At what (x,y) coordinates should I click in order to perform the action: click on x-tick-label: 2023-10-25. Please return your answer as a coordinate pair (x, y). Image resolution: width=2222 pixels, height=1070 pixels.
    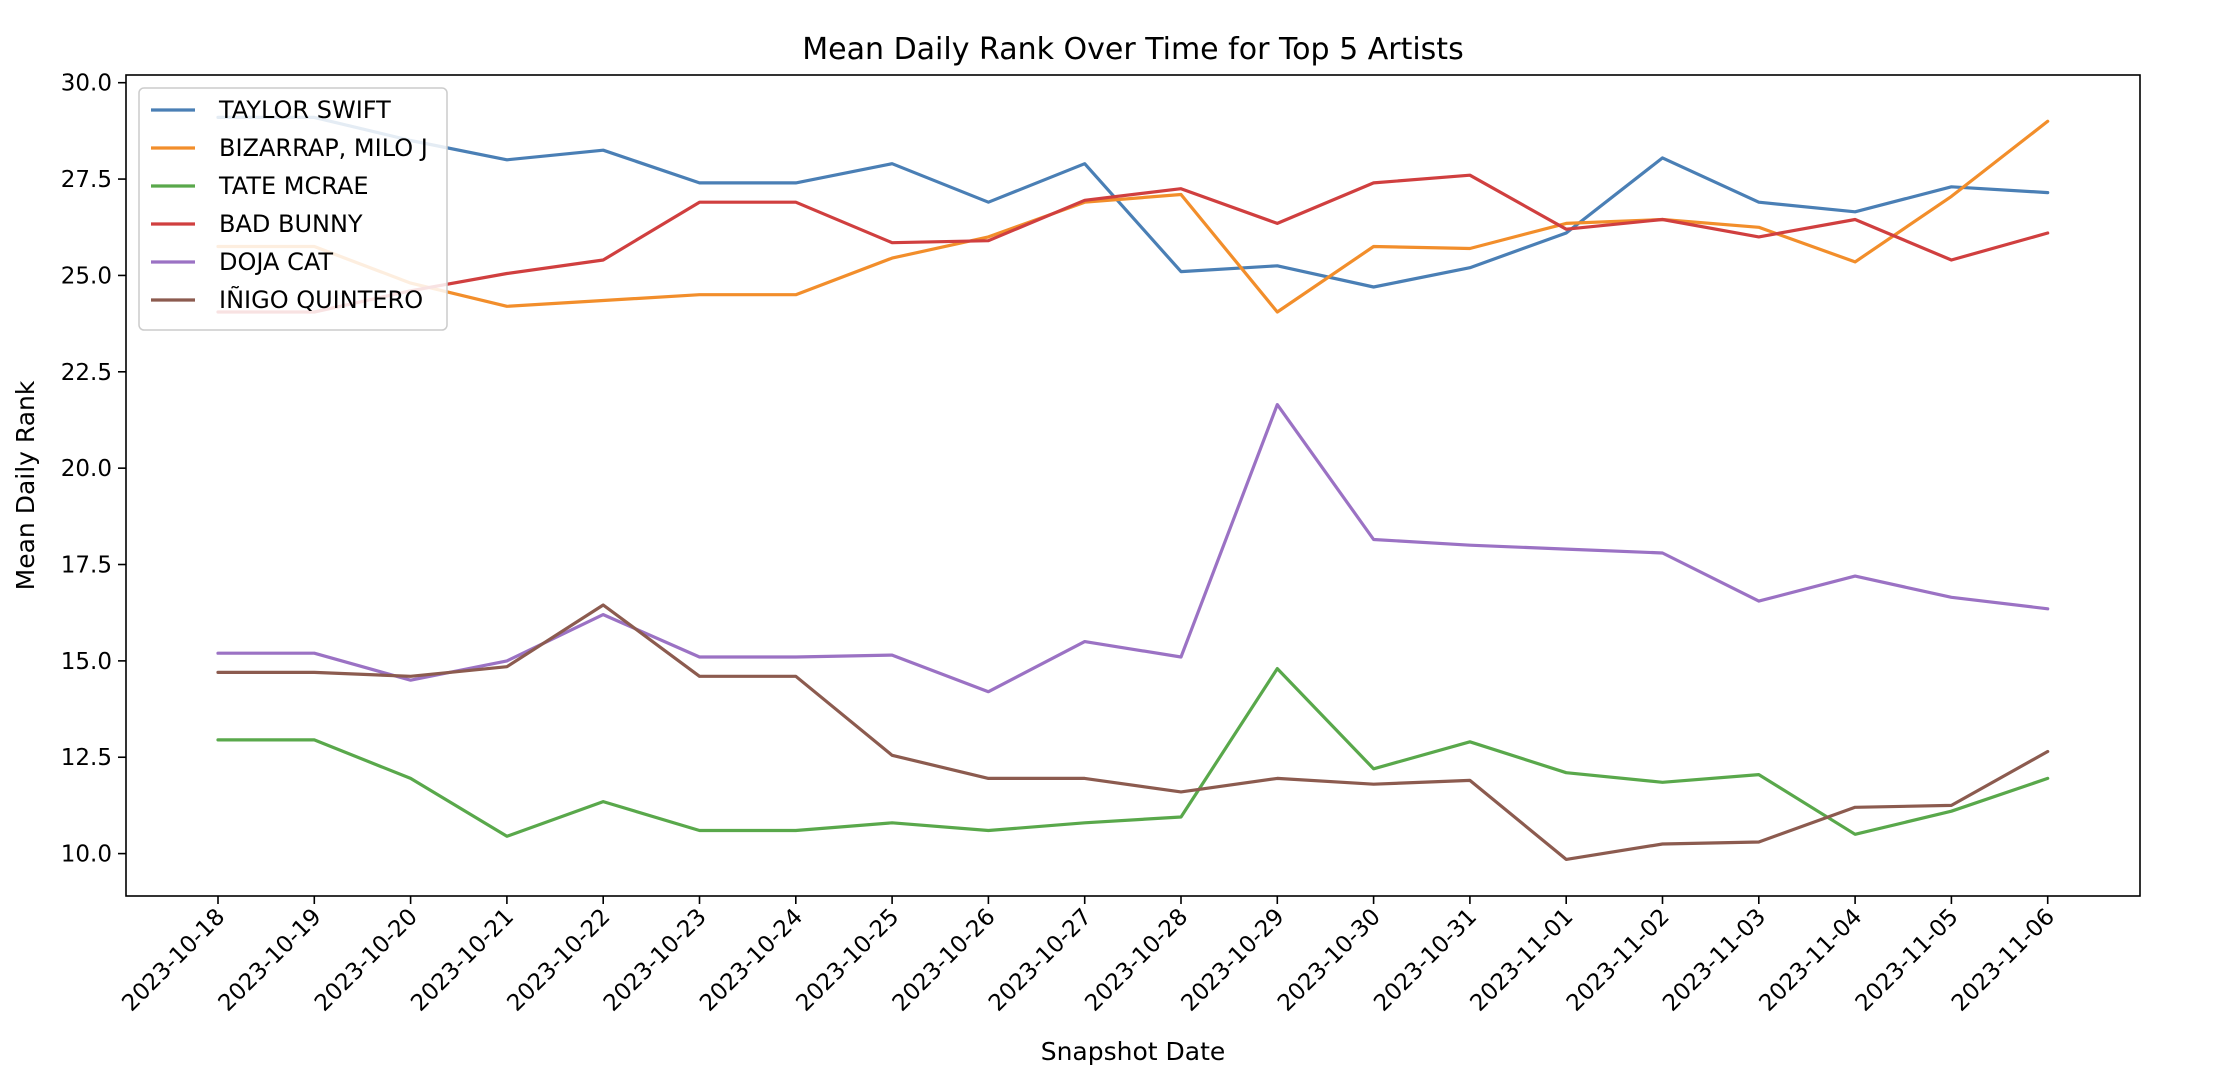
    Looking at the image, I should click on (847, 960).